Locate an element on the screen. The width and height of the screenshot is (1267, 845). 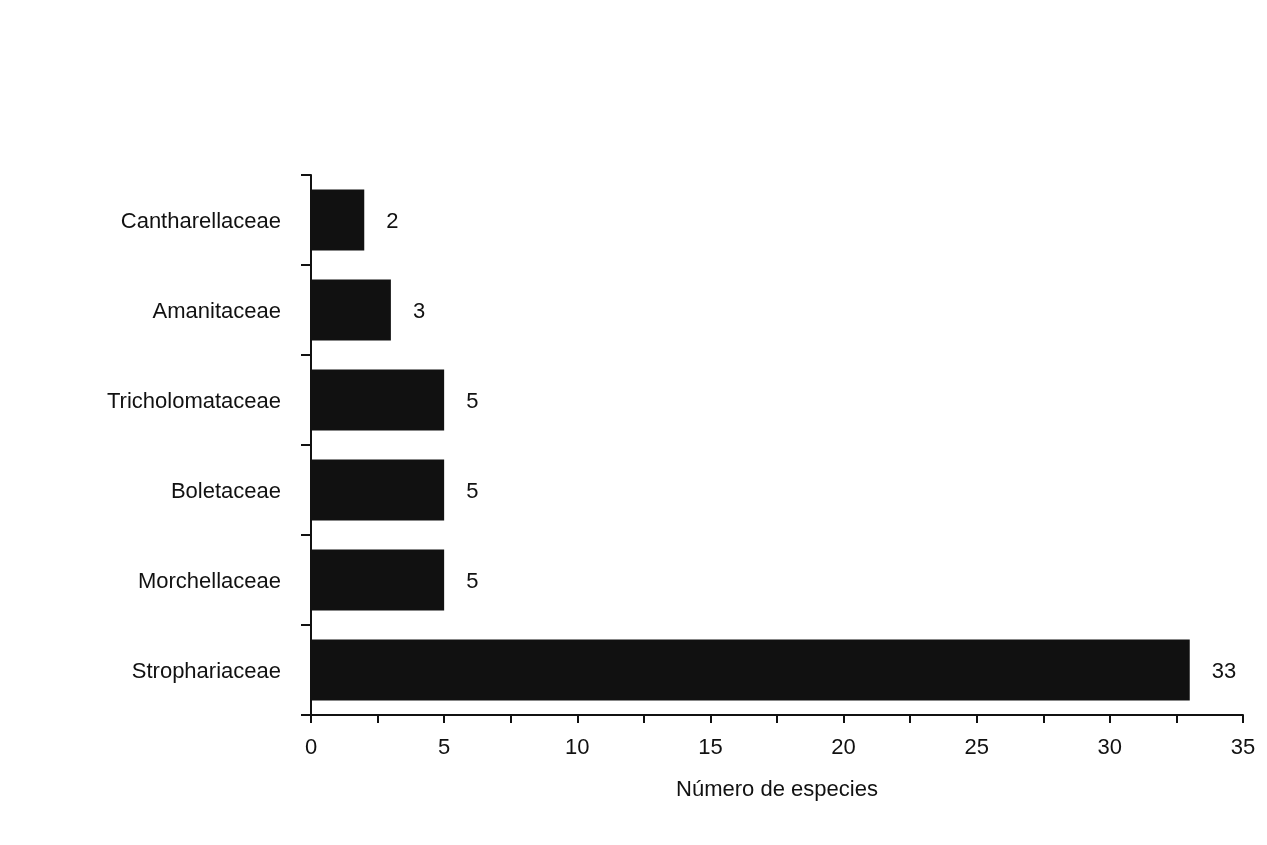
x-tick-label: 20 is located at coordinates (843, 746).